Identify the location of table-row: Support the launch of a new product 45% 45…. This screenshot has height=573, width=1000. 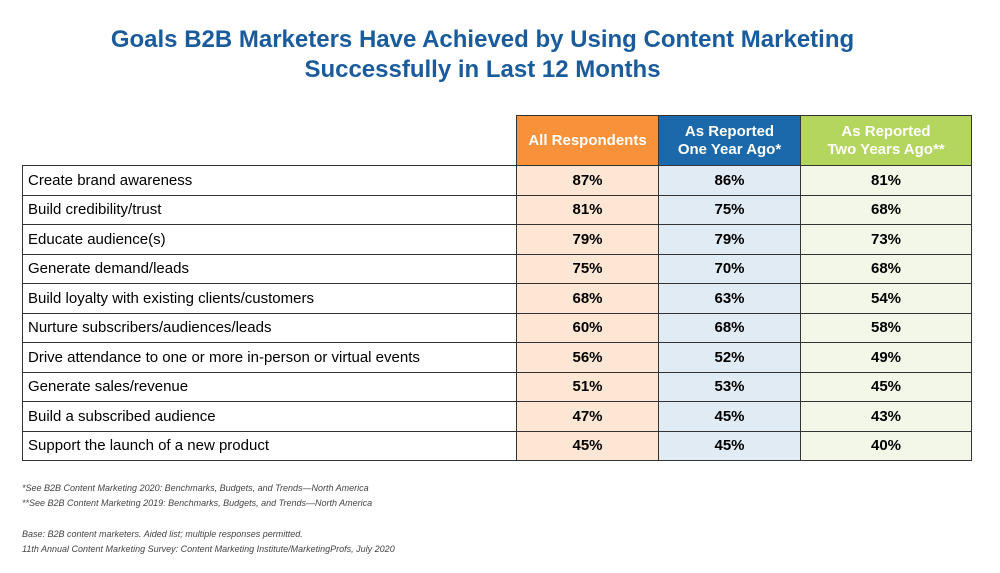
(497, 445).